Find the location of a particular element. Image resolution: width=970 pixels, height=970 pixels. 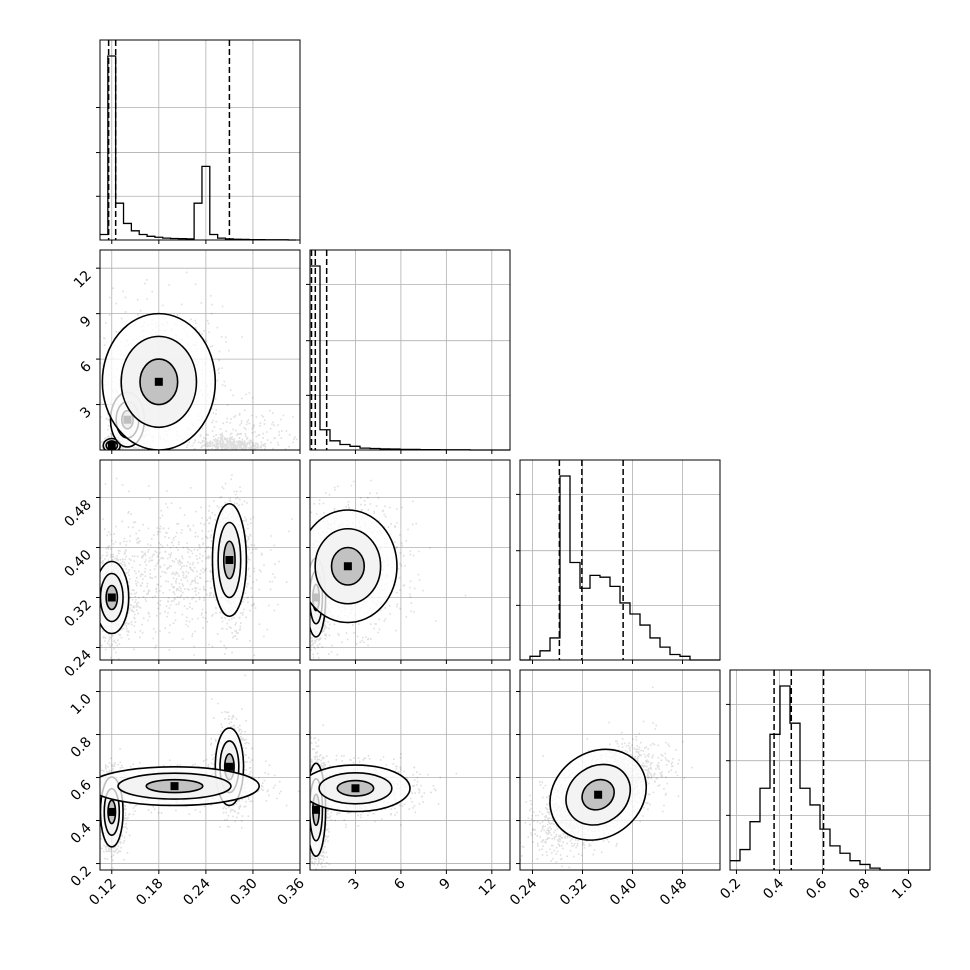

y-tick-label: 9 is located at coordinates (86, 322).